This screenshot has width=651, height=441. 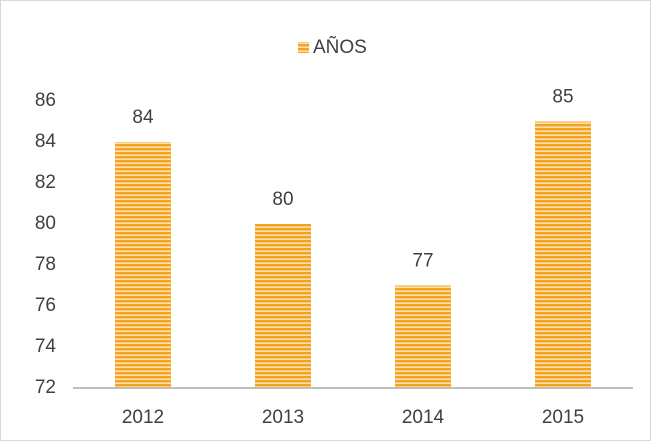 I want to click on x-tick-label: 2014, so click(x=423, y=417).